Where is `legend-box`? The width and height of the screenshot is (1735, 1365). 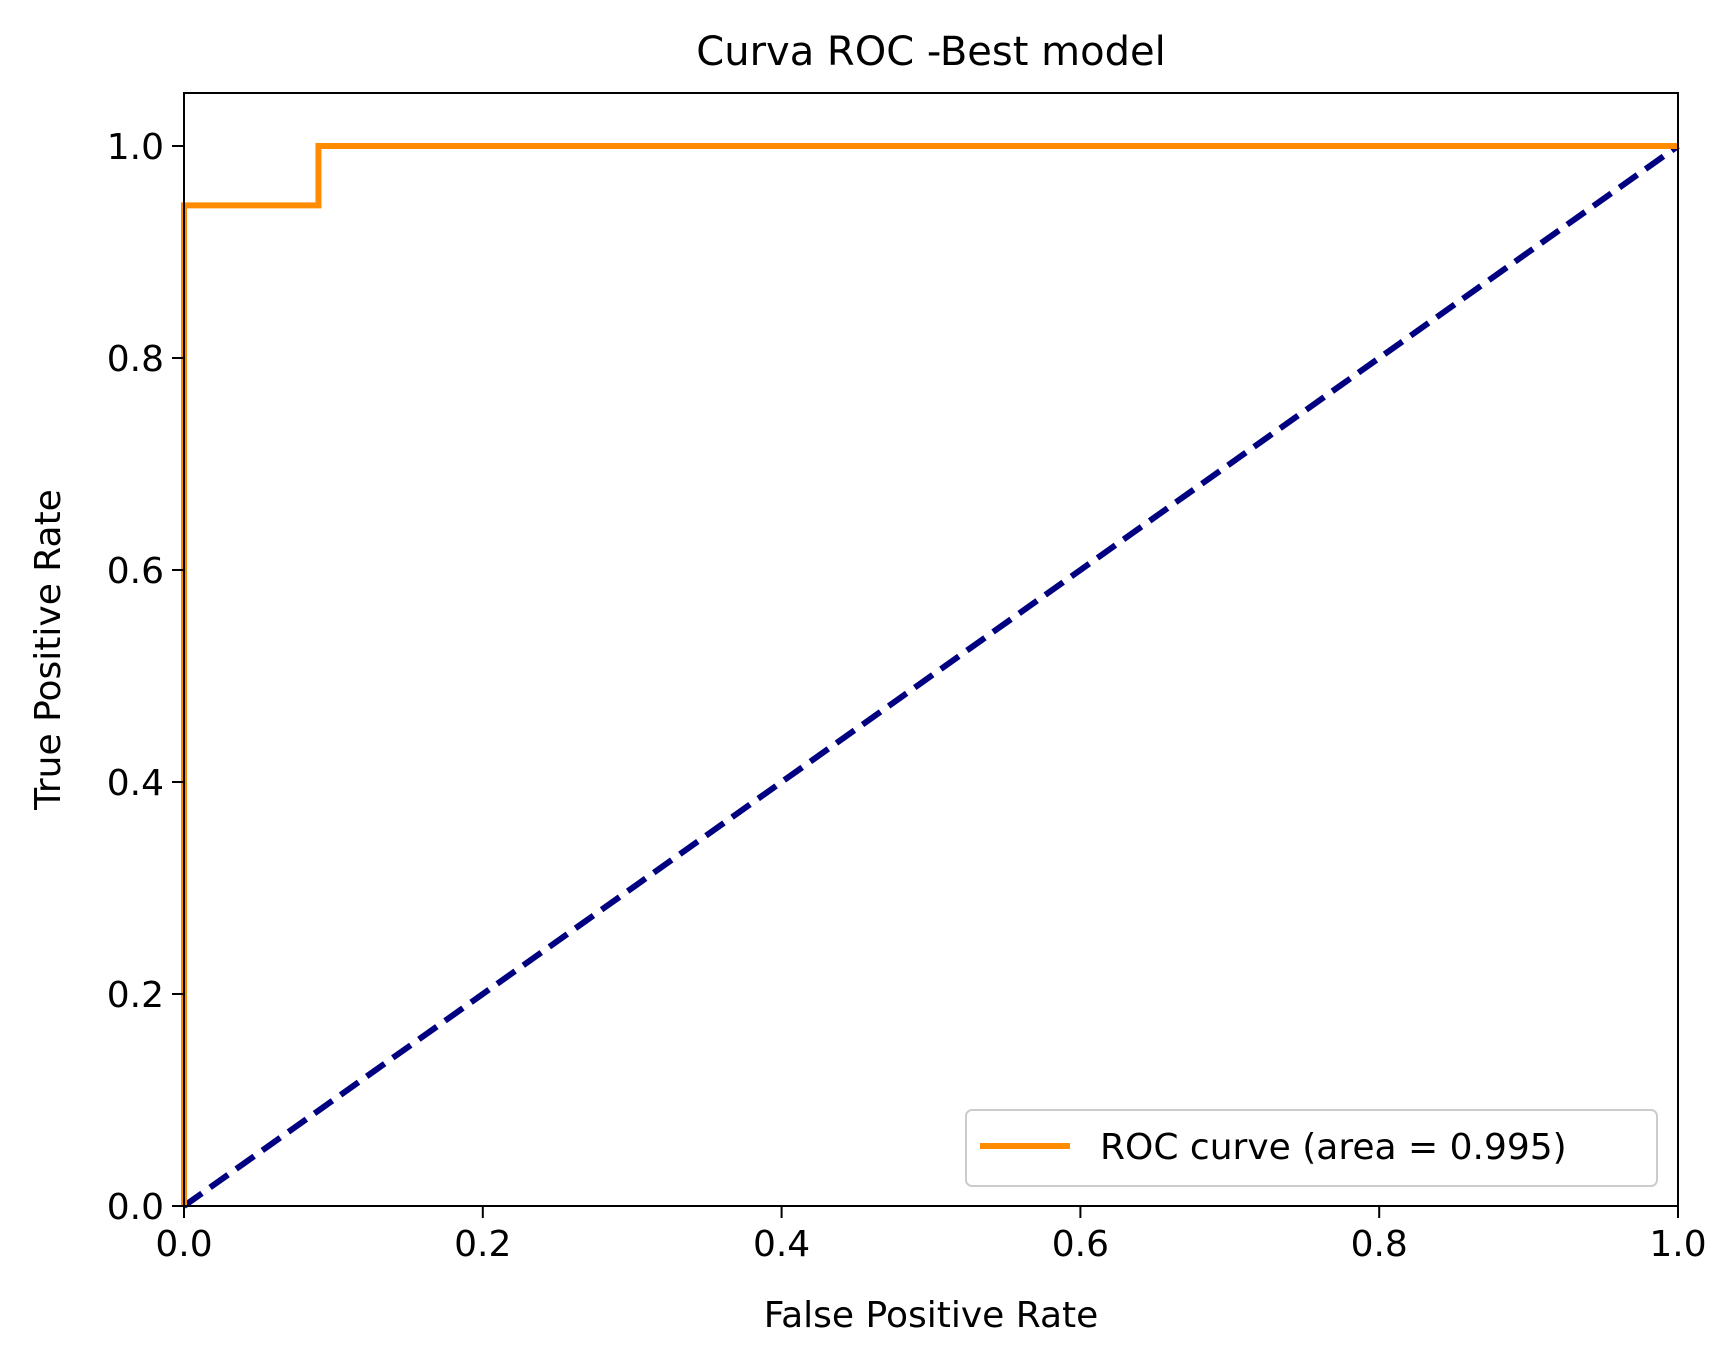
legend-box is located at coordinates (1311, 1148).